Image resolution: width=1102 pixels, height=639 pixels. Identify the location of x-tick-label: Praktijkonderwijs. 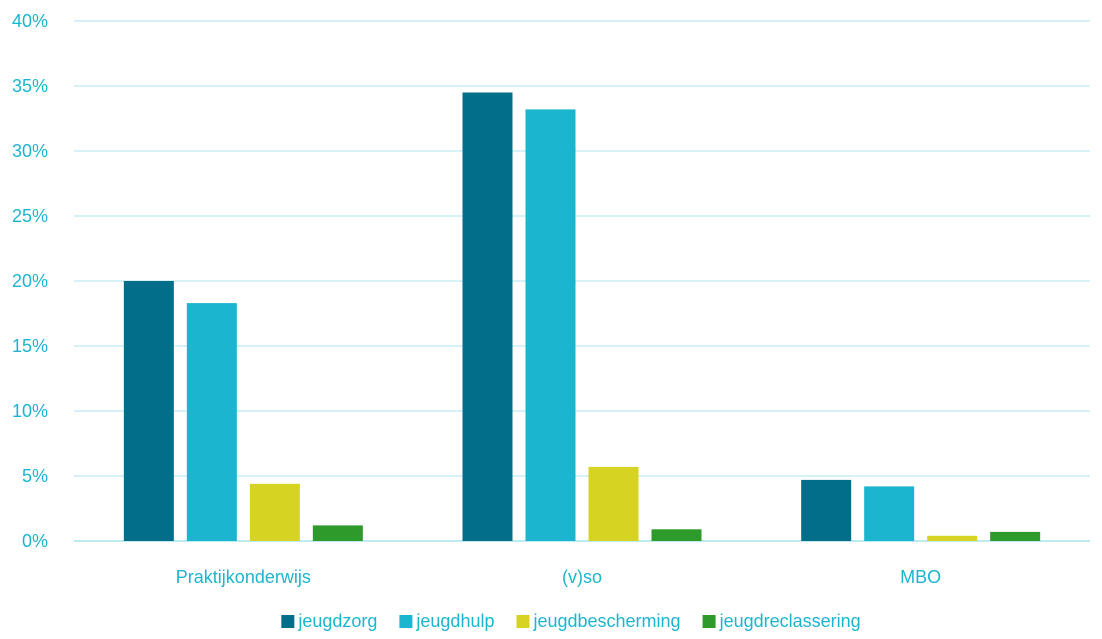
(243, 577).